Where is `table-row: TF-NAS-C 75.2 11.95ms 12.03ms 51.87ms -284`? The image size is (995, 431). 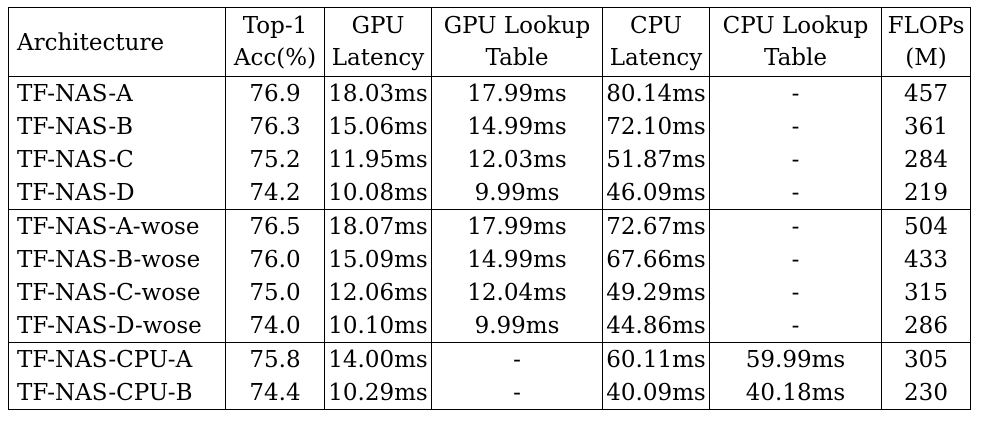 table-row: TF-NAS-C 75.2 11.95ms 12.03ms 51.87ms -284 is located at coordinates (489, 159).